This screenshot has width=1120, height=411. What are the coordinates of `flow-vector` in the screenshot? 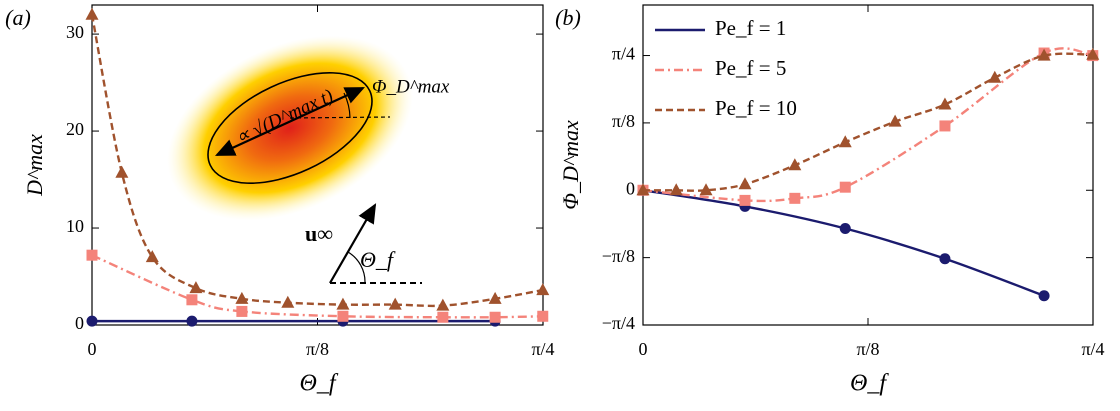 It's located at (353, 243).